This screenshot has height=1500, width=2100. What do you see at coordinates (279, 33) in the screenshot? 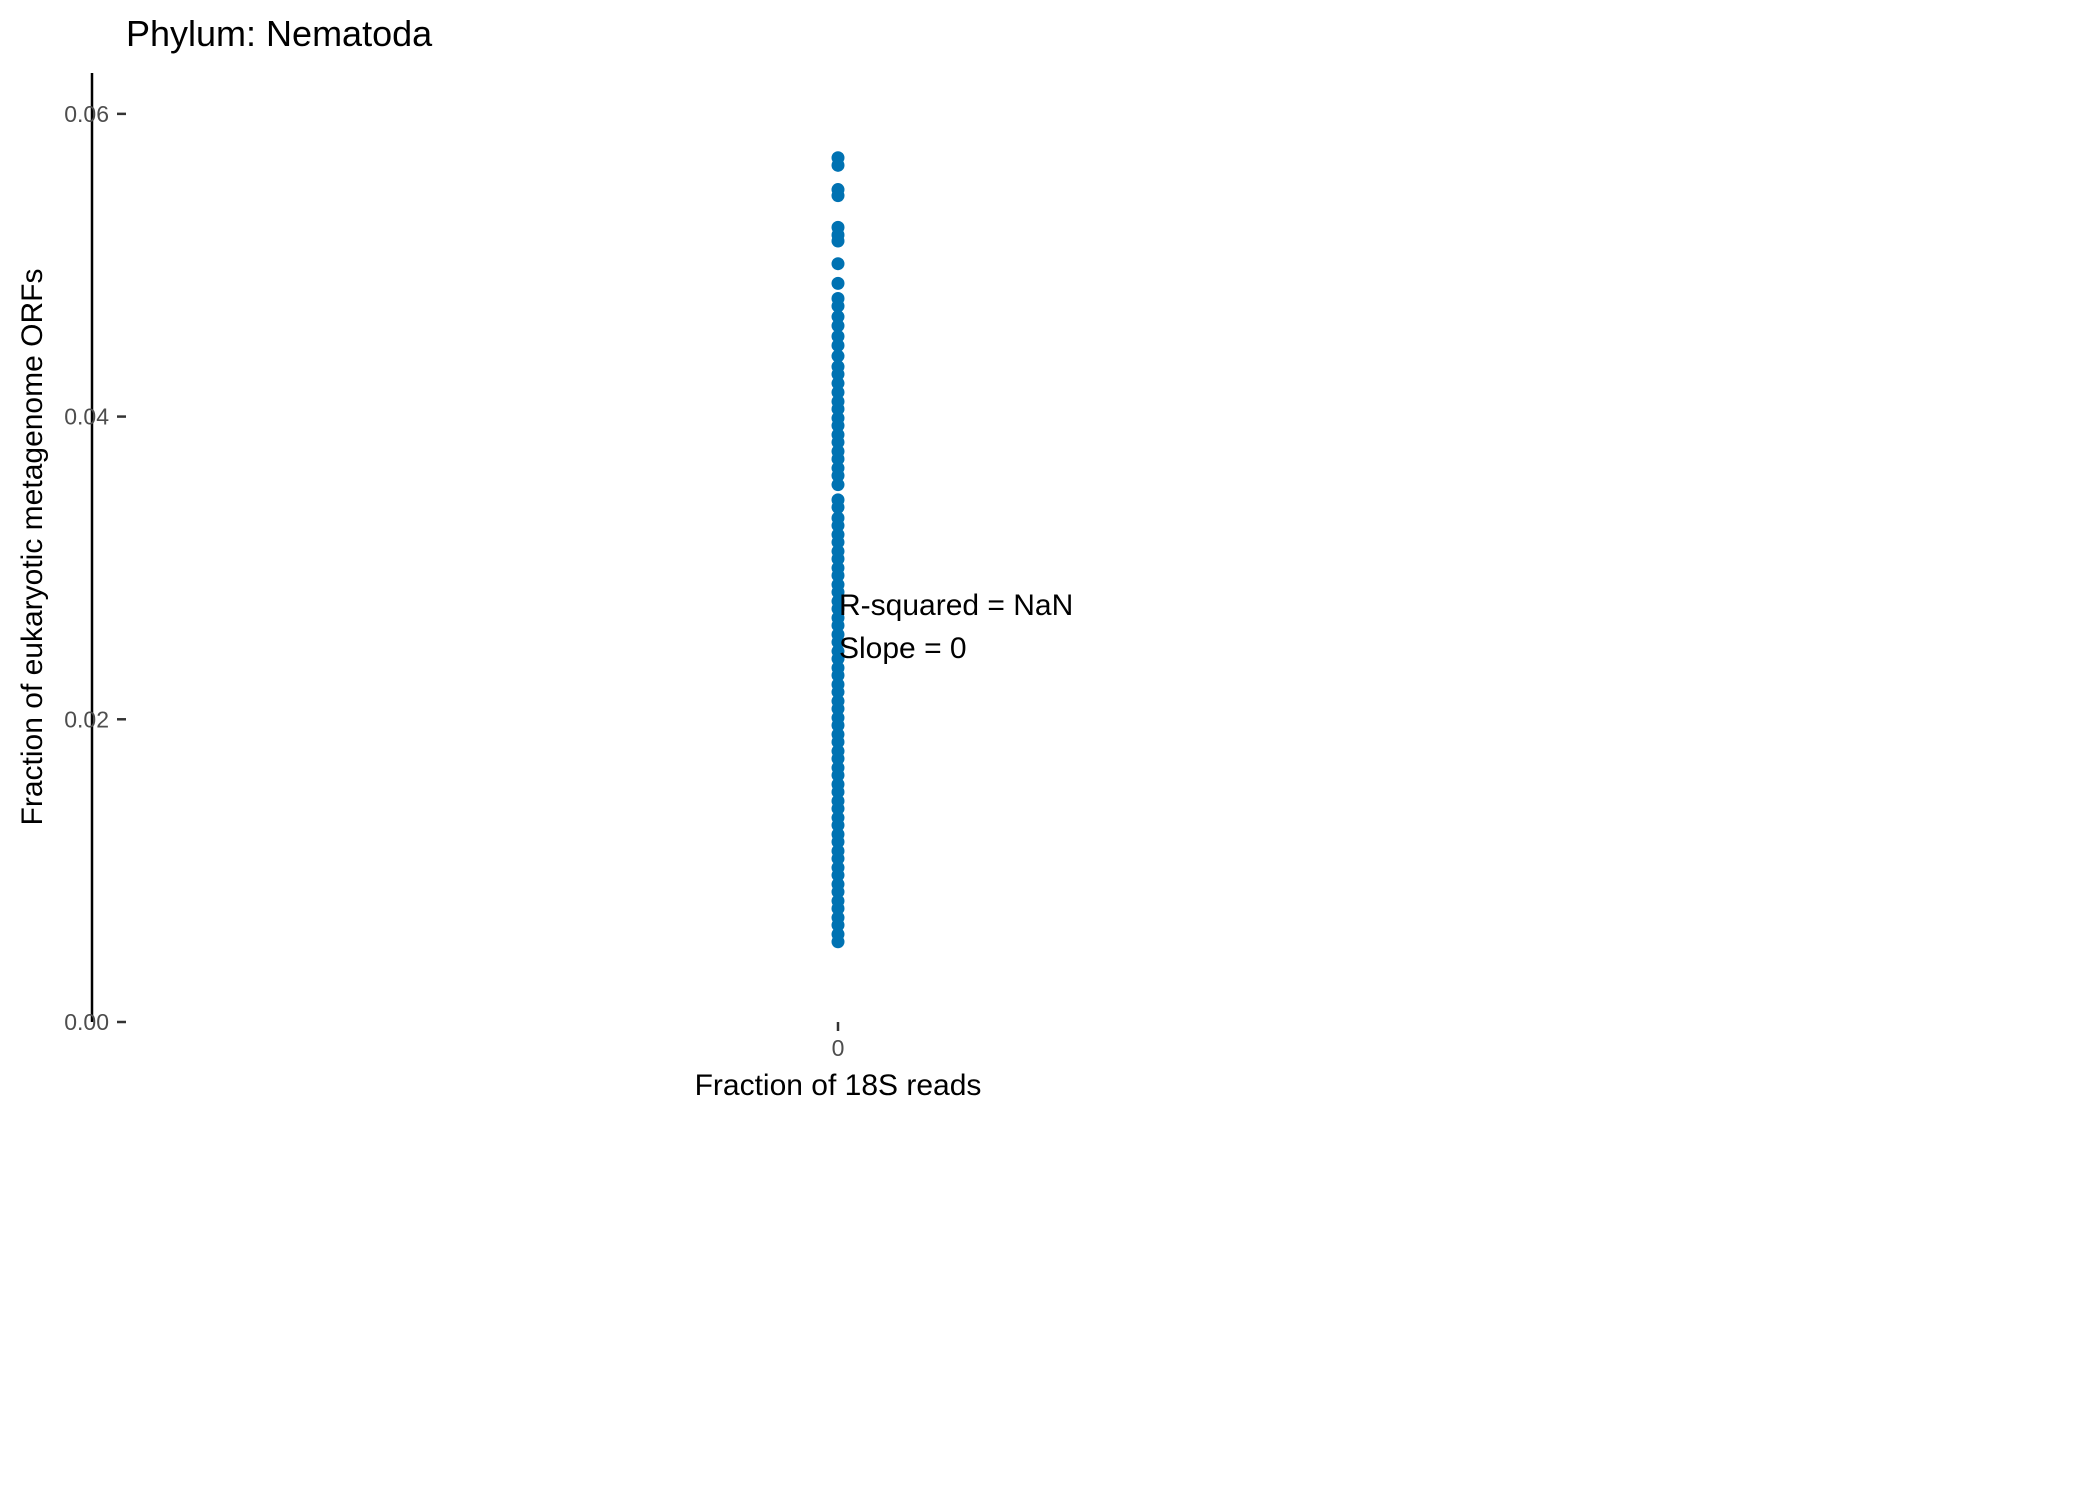
I see `chart-title: Phylum: Nematoda` at bounding box center [279, 33].